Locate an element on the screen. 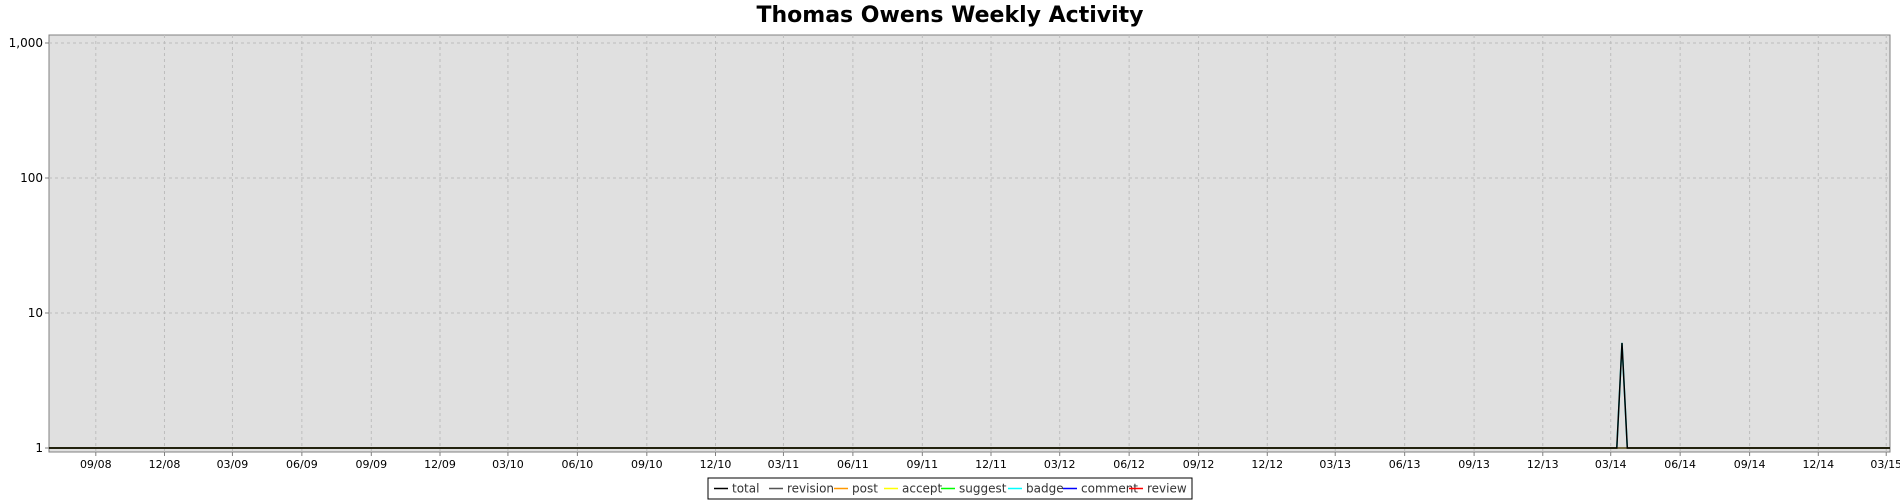 This screenshot has height=500, width=1900. legend-label-total: total is located at coordinates (745, 489).